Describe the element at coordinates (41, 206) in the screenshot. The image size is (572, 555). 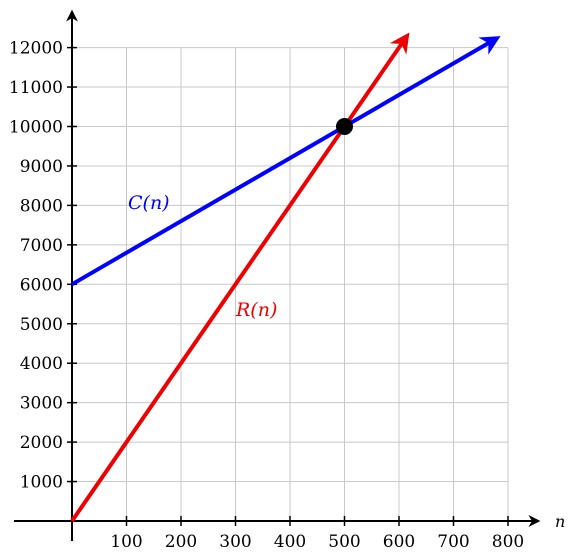
I see `y-tick-label: 8000` at that location.